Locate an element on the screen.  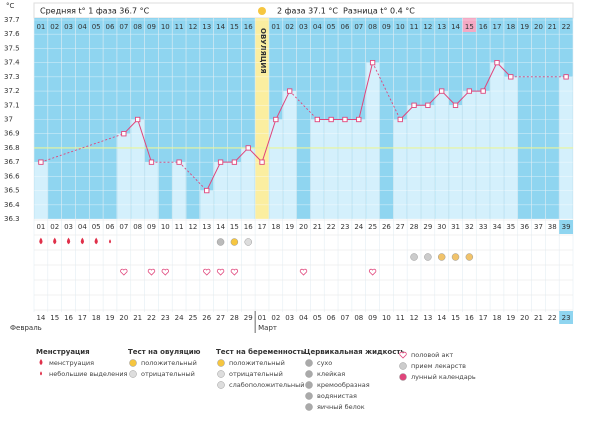
date-label: 28 is located at coordinates (234, 318).